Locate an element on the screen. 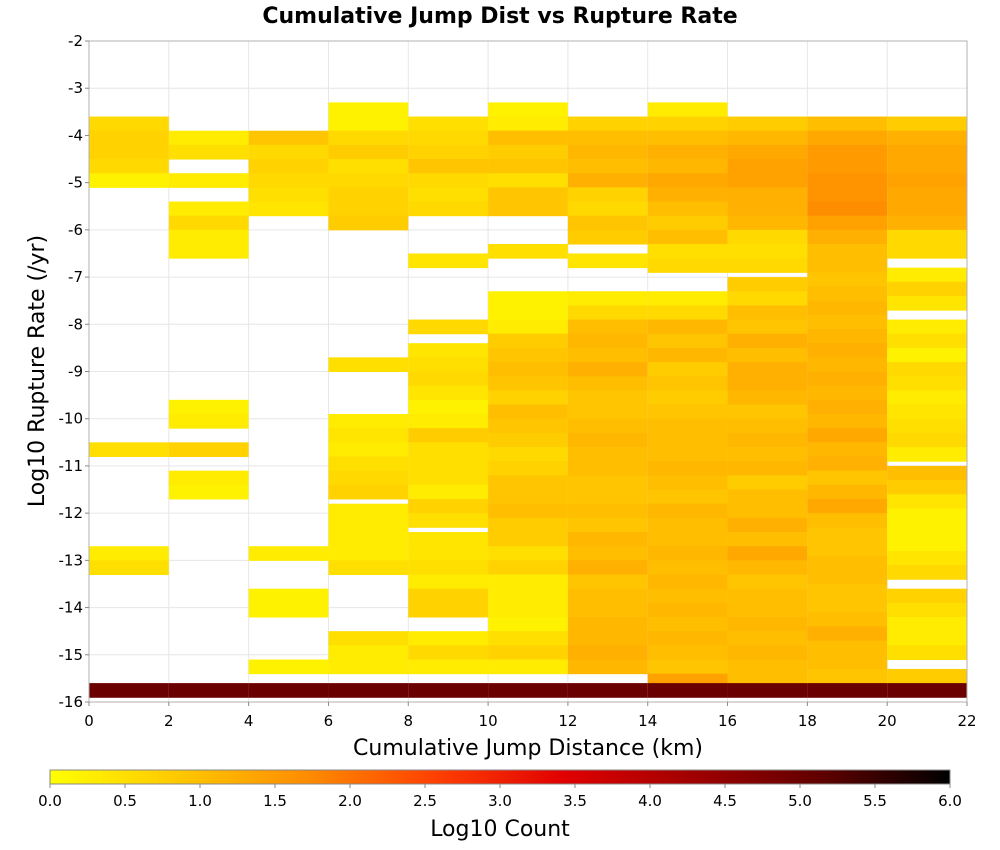 The image size is (1000, 850). x-tick-label: 6 is located at coordinates (329, 721).